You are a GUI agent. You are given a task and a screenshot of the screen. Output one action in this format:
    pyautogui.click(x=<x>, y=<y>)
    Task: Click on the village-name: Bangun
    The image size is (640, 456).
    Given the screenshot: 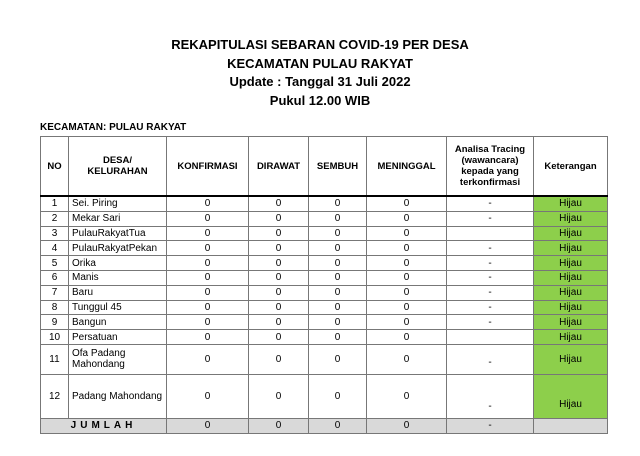 What is the action you would take?
    pyautogui.click(x=117, y=322)
    